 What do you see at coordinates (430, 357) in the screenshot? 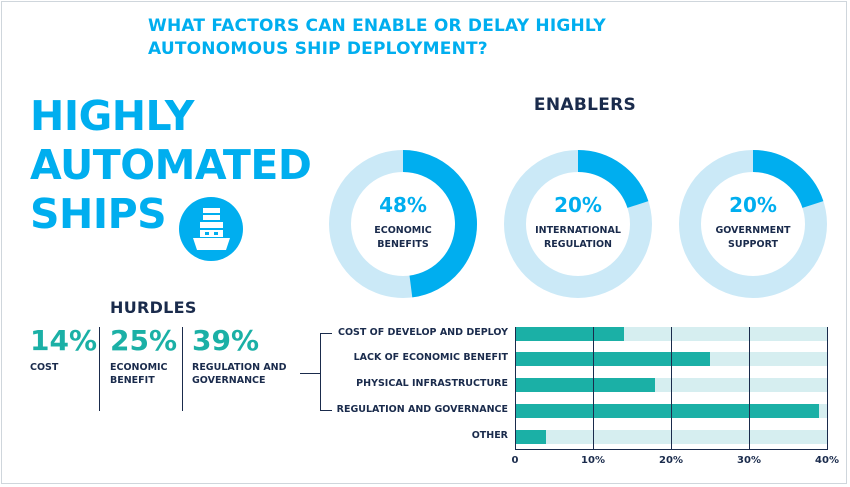
I see `bar-category-label: LACK OF ECONOMIC BENEFIT` at bounding box center [430, 357].